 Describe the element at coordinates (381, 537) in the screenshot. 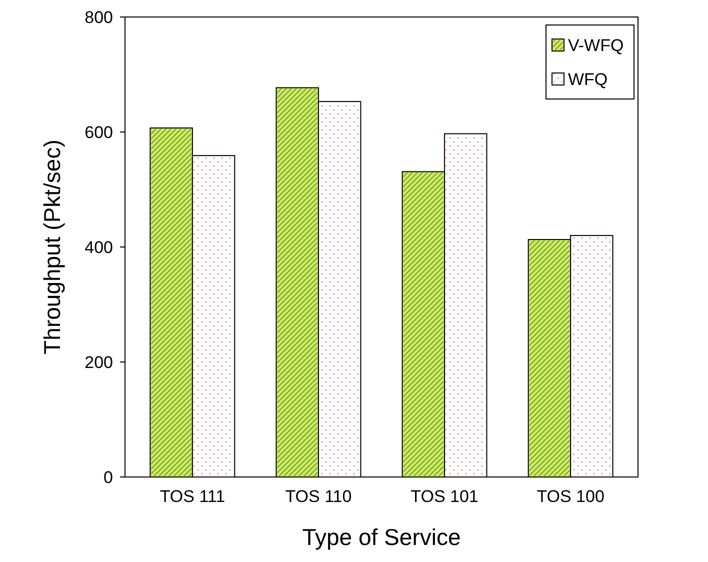

I see `x-axis-title: Type of Service` at that location.